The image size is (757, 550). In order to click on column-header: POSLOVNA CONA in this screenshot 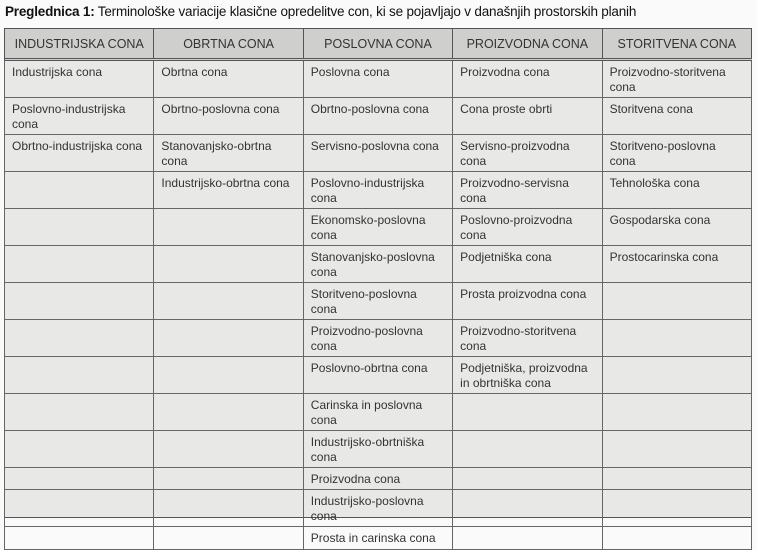, I will do `click(378, 44)`.